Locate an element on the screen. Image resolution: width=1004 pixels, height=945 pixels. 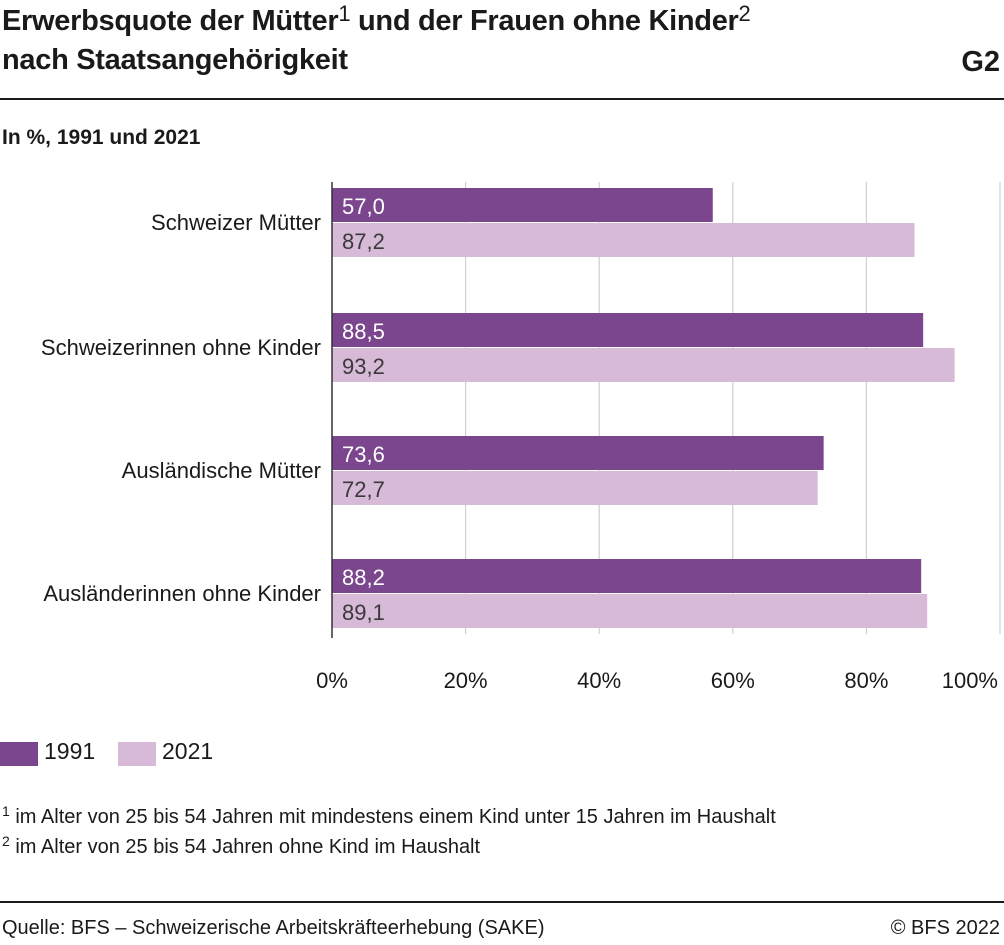
x-tick-label-0: 0% is located at coordinates (332, 680).